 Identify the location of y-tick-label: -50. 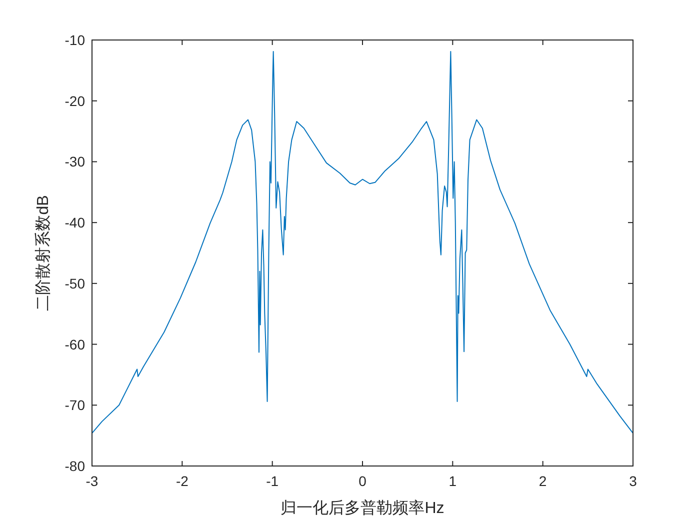
(75, 283).